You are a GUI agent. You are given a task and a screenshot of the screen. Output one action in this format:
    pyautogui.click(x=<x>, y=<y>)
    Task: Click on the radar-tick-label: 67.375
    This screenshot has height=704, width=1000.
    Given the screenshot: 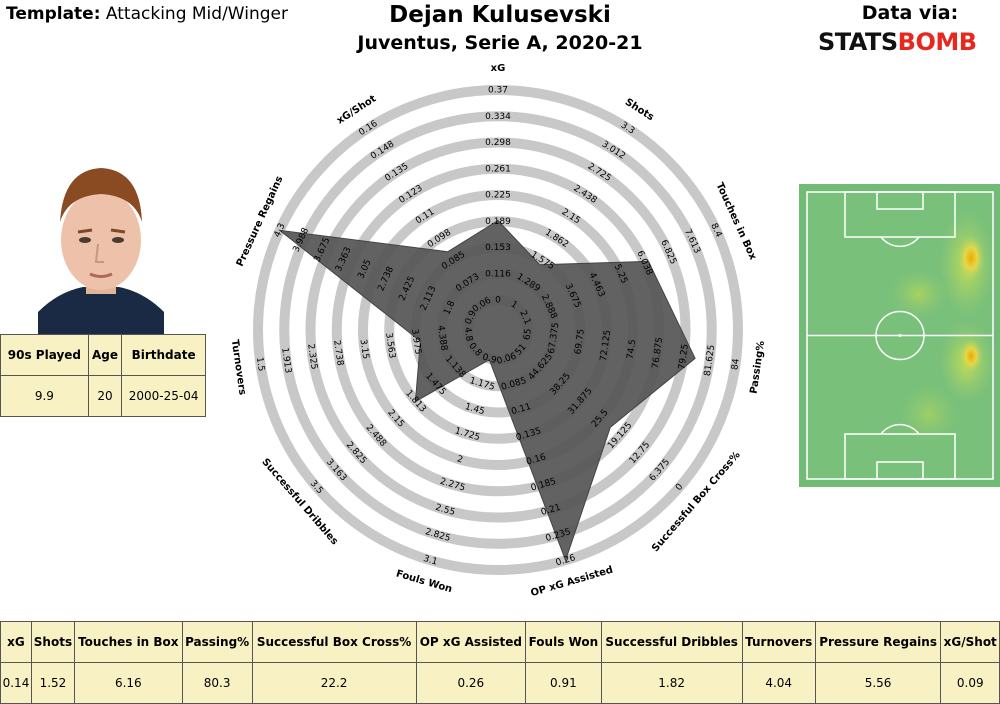 What is the action you would take?
    pyautogui.click(x=554, y=338)
    